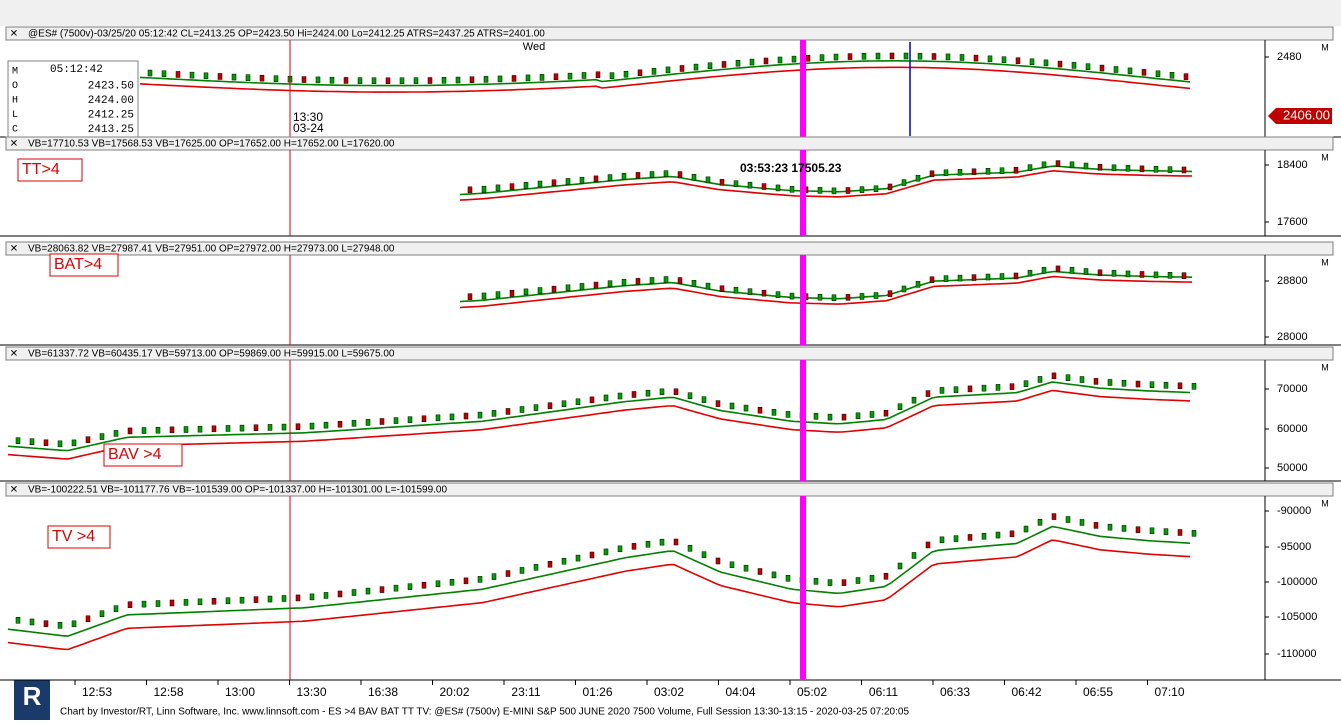 The image size is (1341, 727). What do you see at coordinates (454, 692) in the screenshot?
I see `x-tick-label: 20:02` at bounding box center [454, 692].